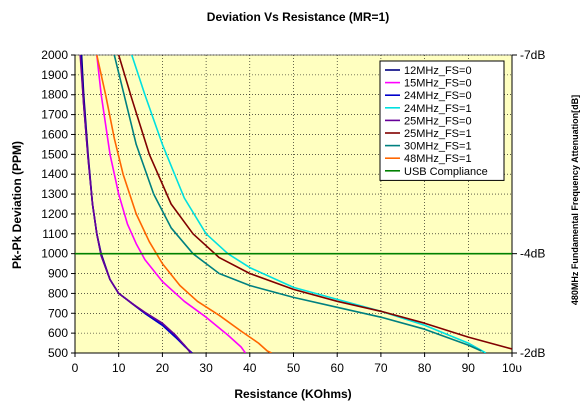 Image resolution: width=587 pixels, height=406 pixels. What do you see at coordinates (532, 254) in the screenshot?
I see `right-tick-label: -4dB` at bounding box center [532, 254].